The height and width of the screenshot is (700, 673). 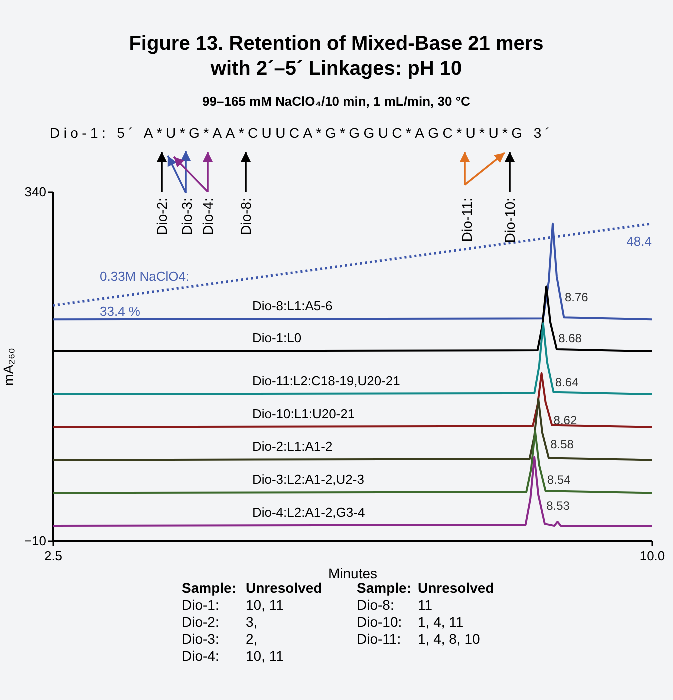 What do you see at coordinates (566, 420) in the screenshot?
I see `annotation: 8.62` at bounding box center [566, 420].